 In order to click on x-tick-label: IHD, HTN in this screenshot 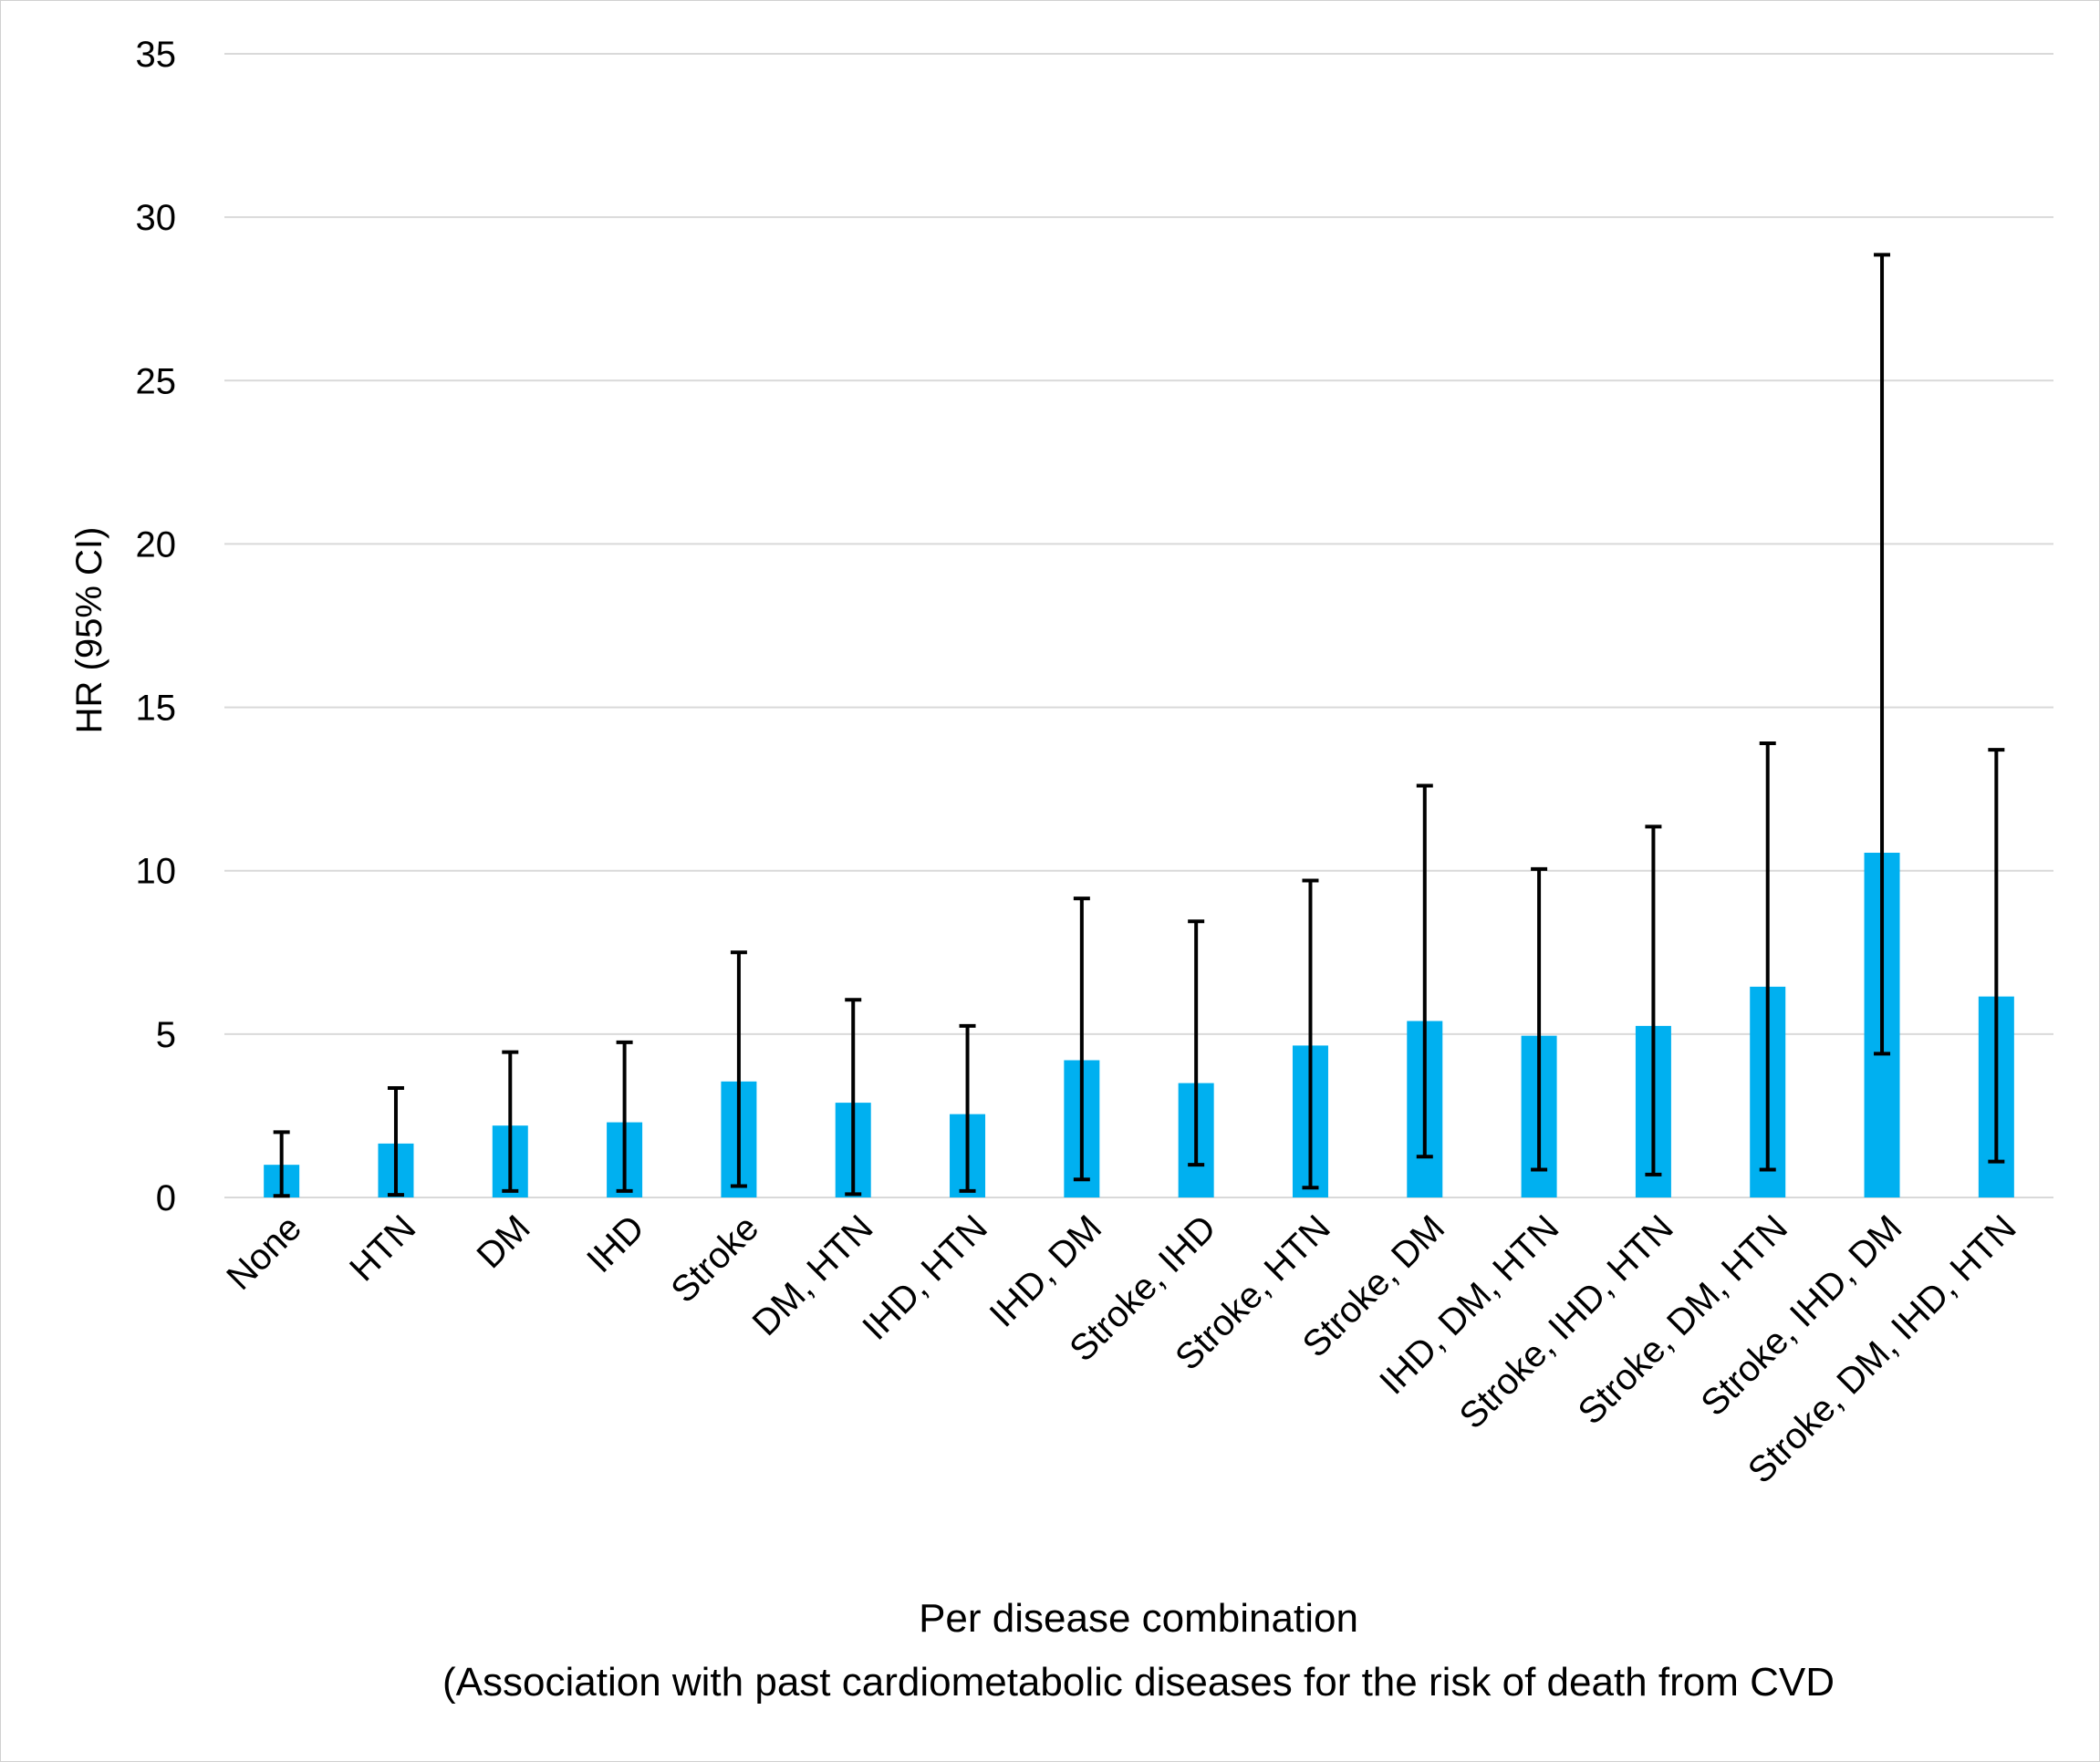, I will do `click(925, 1277)`.